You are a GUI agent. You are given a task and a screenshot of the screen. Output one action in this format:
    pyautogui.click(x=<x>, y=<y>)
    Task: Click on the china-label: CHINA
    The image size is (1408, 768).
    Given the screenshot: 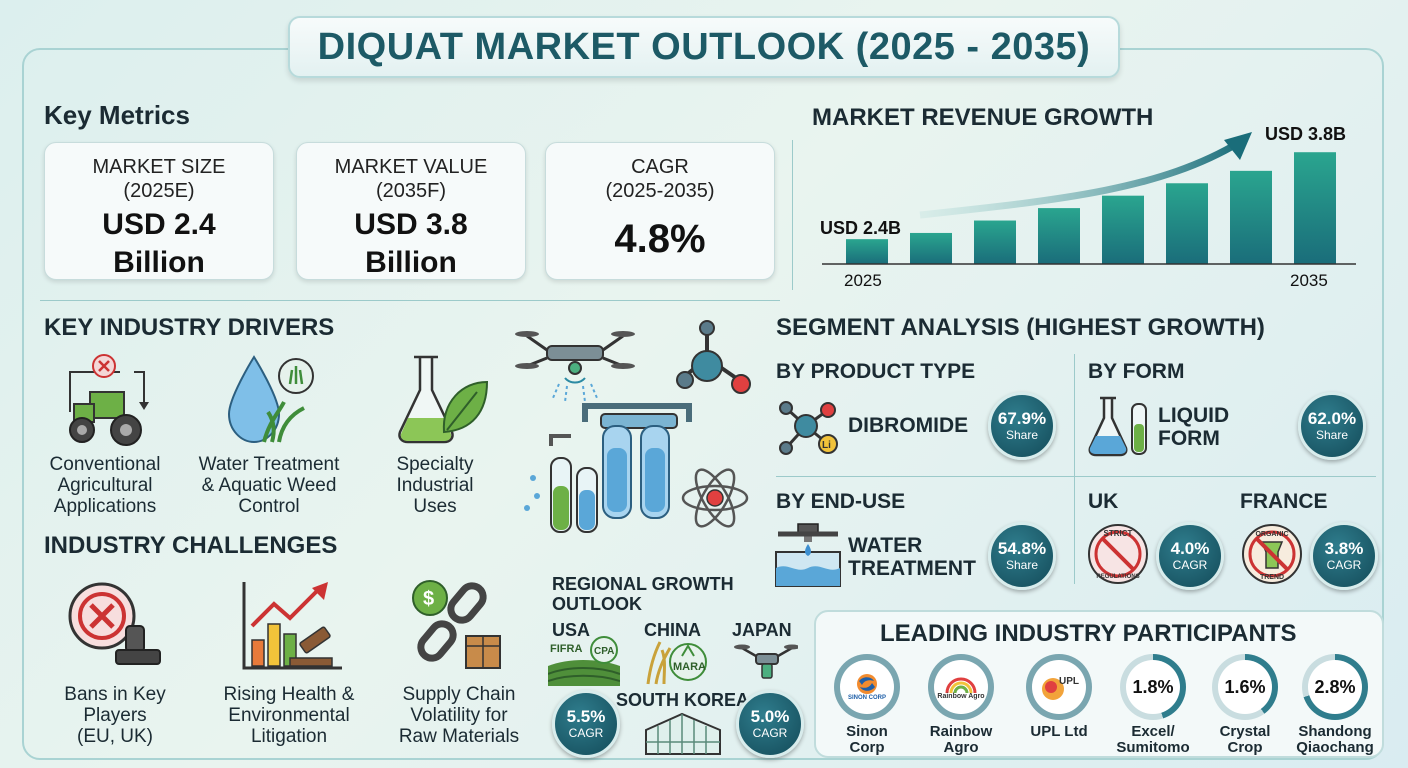 What is the action you would take?
    pyautogui.click(x=672, y=630)
    